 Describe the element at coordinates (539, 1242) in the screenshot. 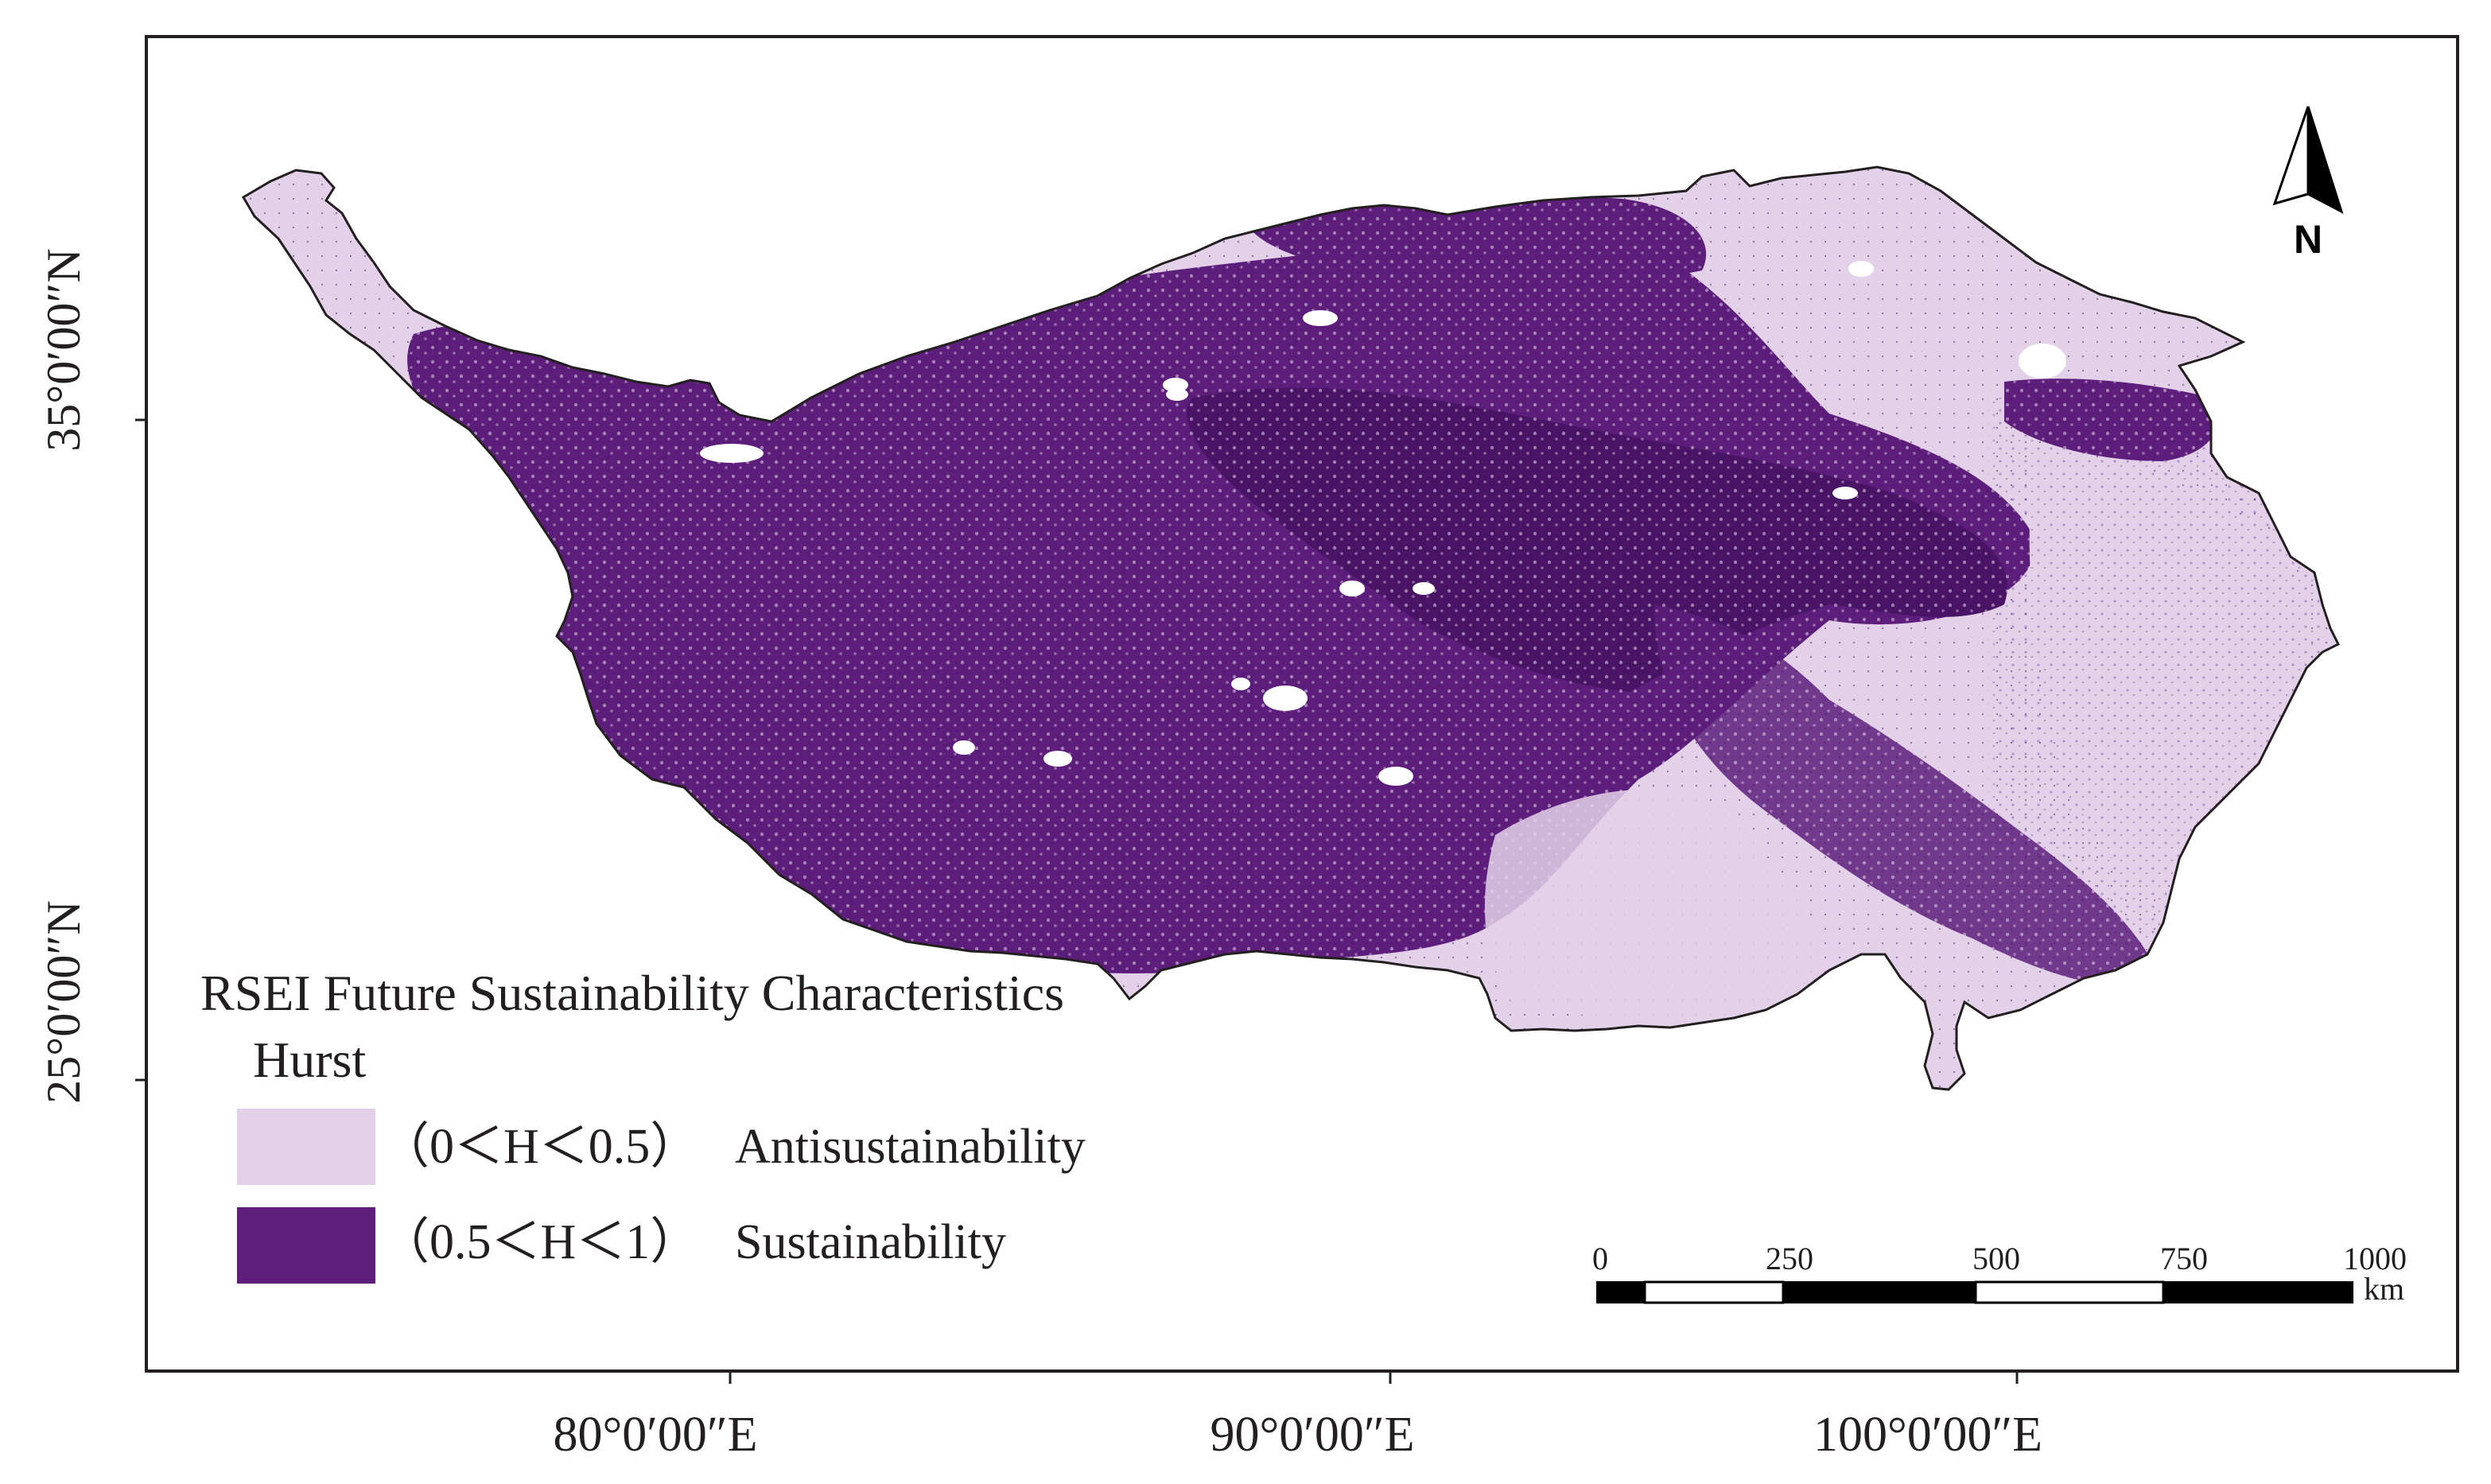

I see `legend-item-range: （0.5＜H＜1）` at that location.